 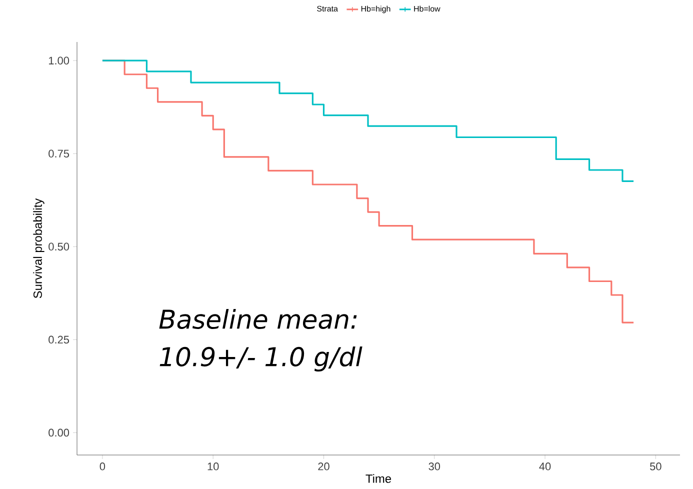 What do you see at coordinates (38, 248) in the screenshot?
I see `y-axis-title: Survival probability` at bounding box center [38, 248].